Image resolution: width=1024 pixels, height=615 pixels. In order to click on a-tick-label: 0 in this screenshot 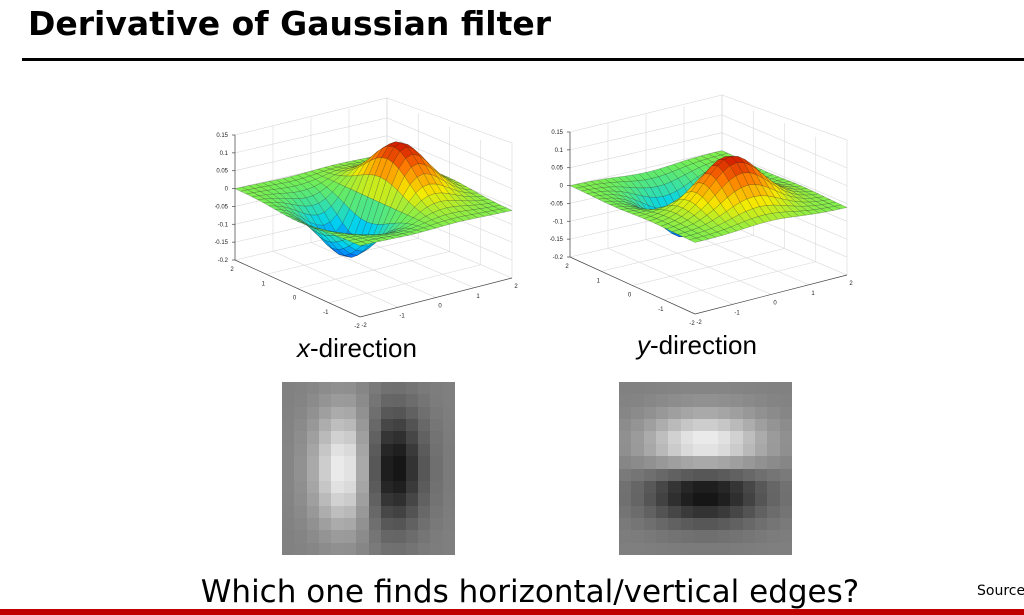, I will do `click(295, 299)`.